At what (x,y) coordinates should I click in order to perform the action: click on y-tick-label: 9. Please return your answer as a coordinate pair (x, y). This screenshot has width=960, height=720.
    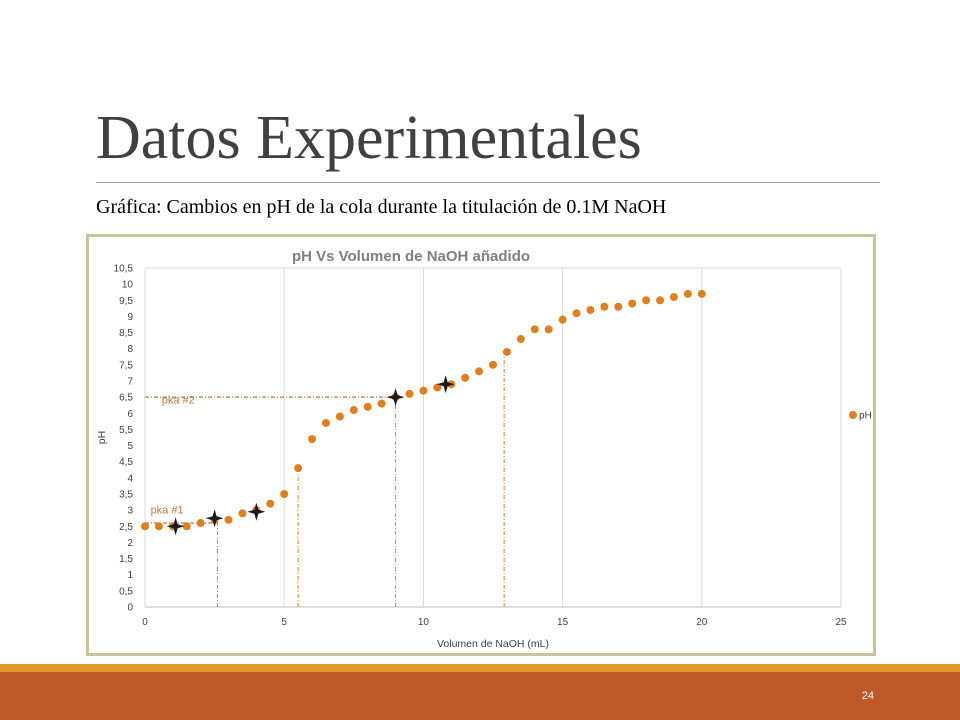
    Looking at the image, I should click on (130, 317).